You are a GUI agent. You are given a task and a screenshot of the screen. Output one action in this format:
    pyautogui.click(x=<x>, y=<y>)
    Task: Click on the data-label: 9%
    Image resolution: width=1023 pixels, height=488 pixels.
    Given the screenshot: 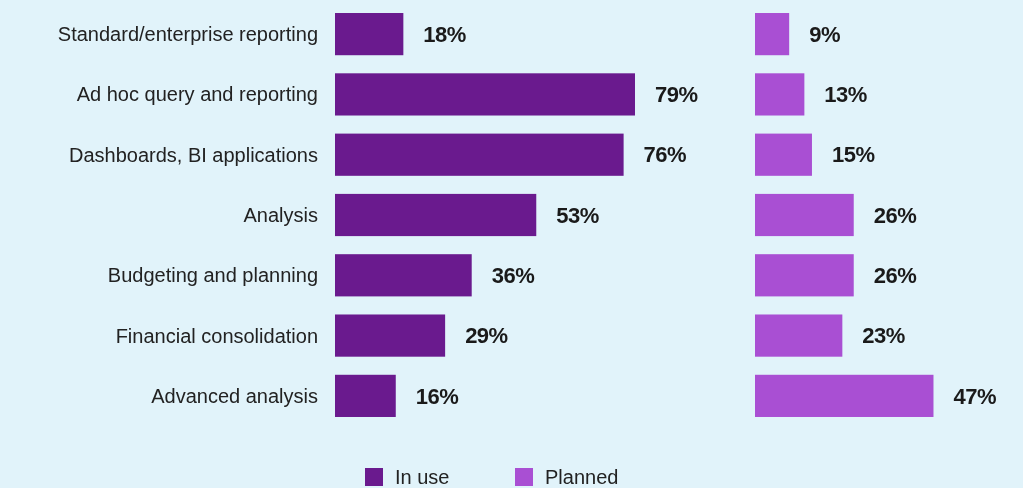 What is the action you would take?
    pyautogui.click(x=824, y=34)
    